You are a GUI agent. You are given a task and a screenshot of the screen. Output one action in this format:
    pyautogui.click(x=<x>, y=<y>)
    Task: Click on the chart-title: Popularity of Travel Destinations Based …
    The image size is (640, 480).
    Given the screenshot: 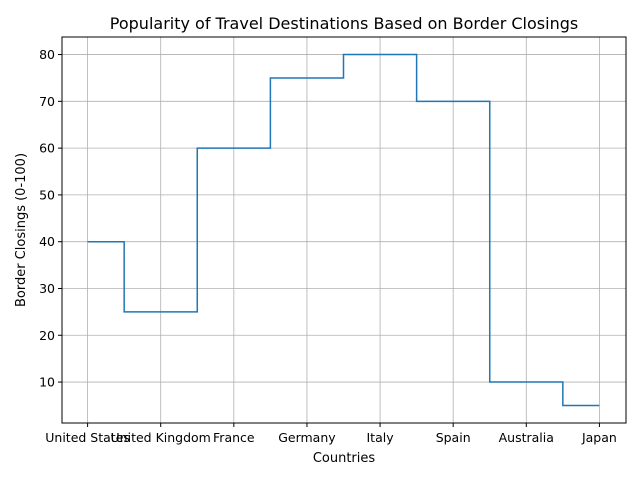 What is the action you would take?
    pyautogui.click(x=344, y=23)
    